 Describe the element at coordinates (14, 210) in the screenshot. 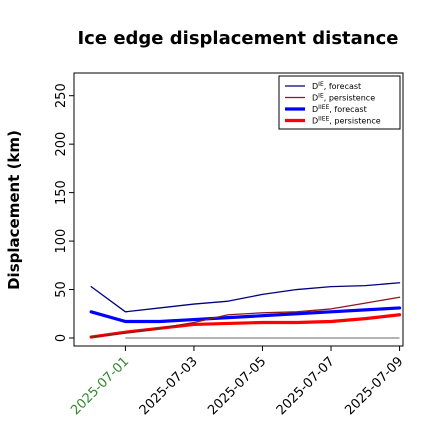

I see `y-axis-label: Displacement (km)` at that location.